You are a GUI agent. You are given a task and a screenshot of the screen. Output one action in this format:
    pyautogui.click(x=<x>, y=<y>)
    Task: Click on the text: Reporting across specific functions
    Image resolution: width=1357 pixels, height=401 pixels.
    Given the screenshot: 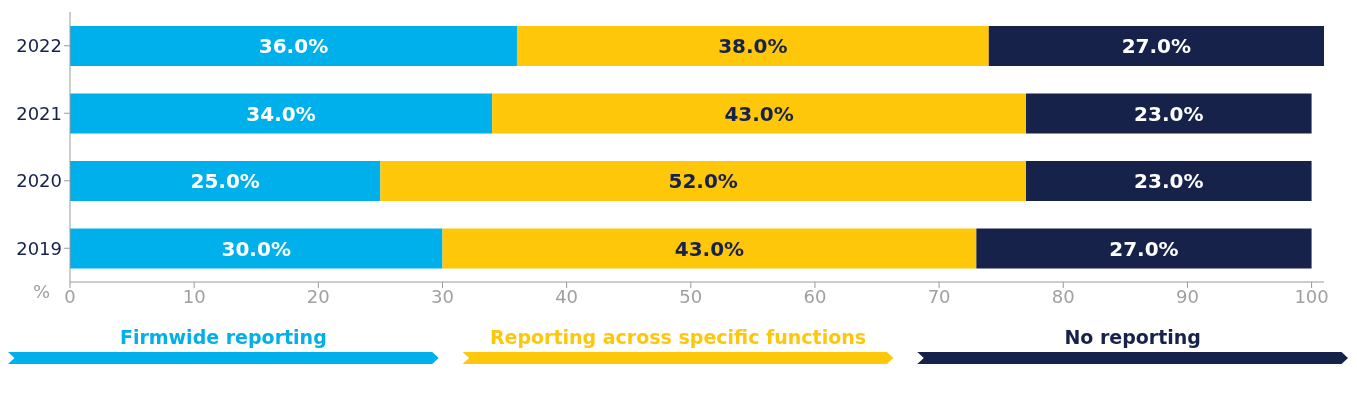 What is the action you would take?
    pyautogui.click(x=678, y=337)
    